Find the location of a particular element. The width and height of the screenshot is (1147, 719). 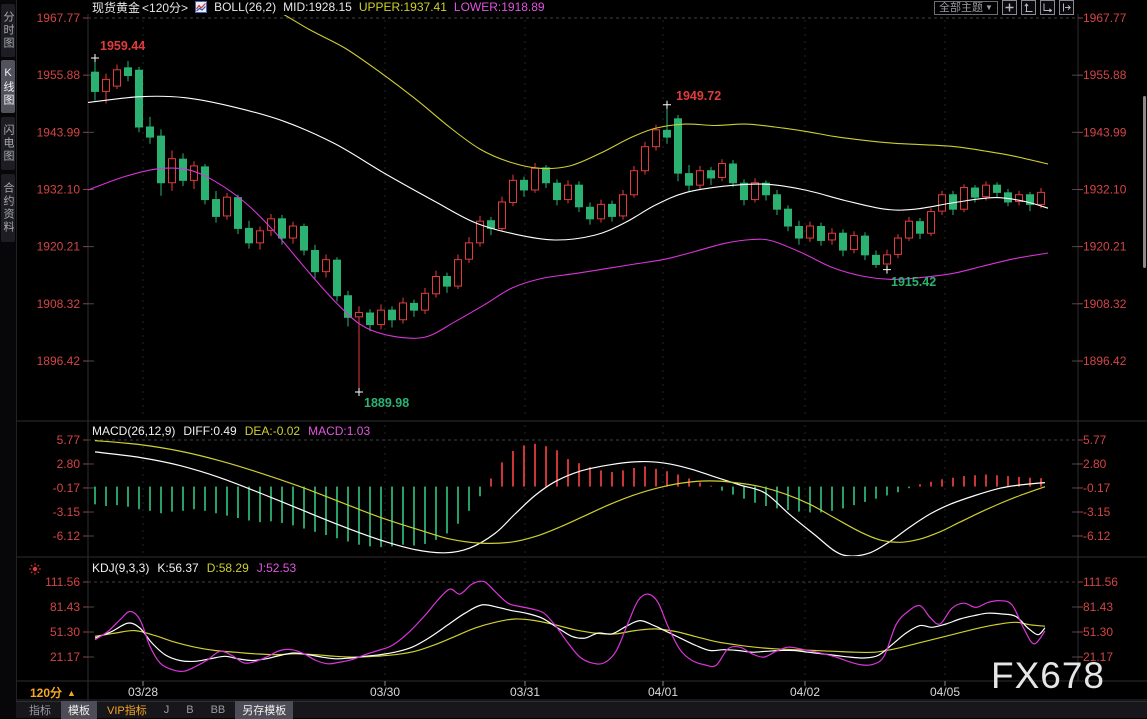

kdj-label-row: KDJ(9,3,3) K:56.37 D:58.29 J:52.53 is located at coordinates (194, 568).